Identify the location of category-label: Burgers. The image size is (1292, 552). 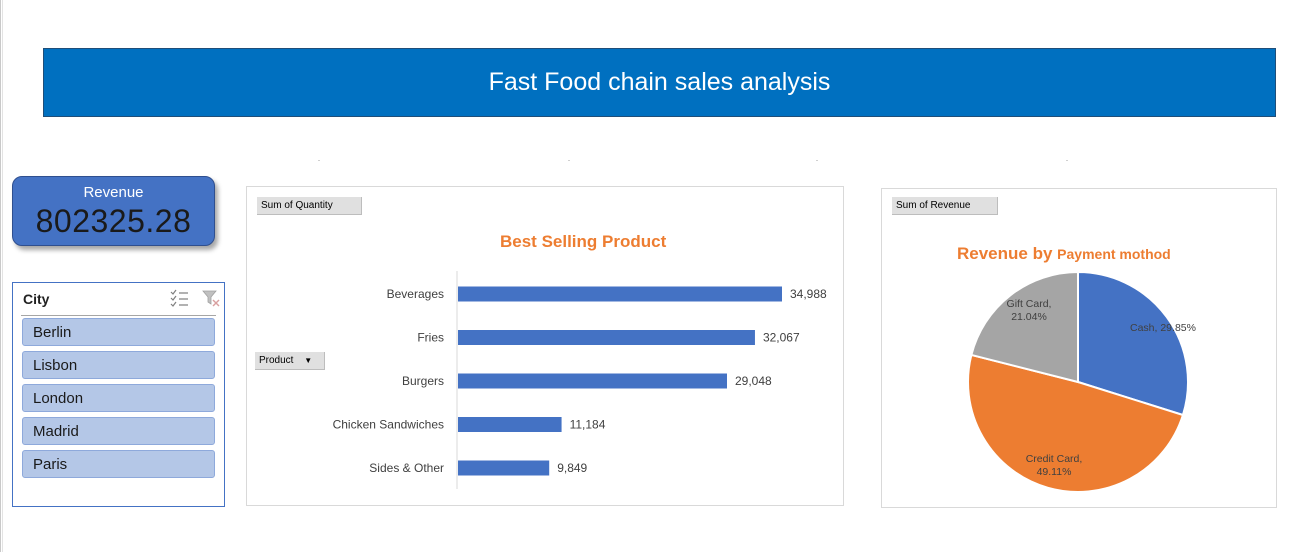
(423, 381).